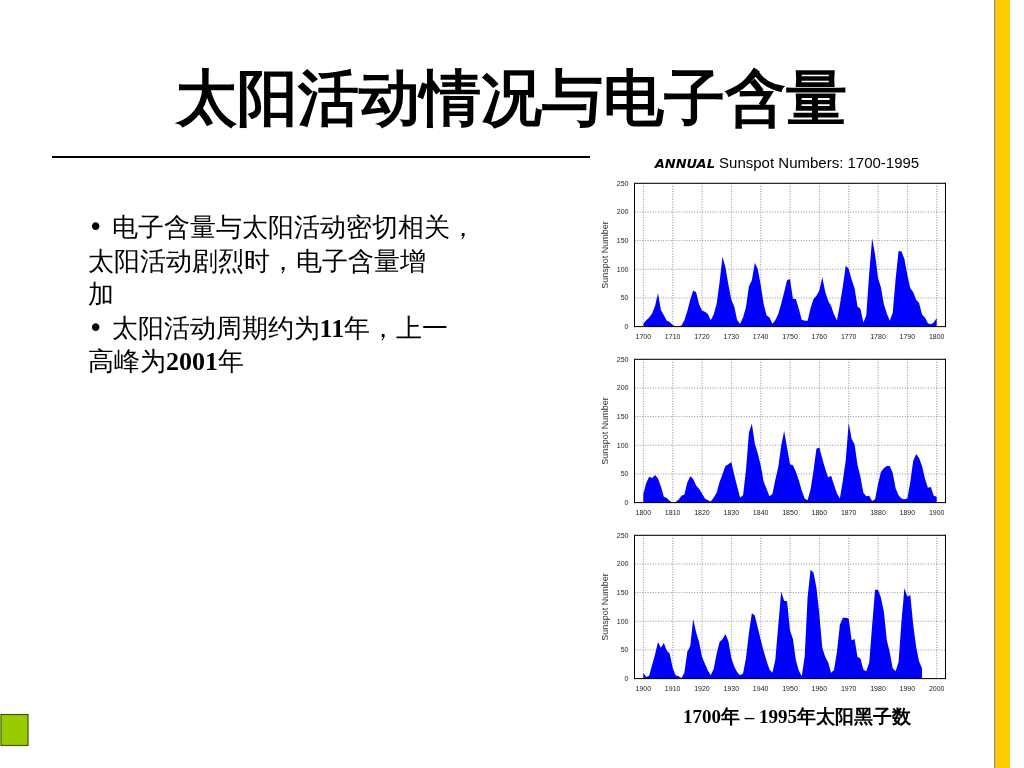 The height and width of the screenshot is (768, 1024). Describe the element at coordinates (786, 163) in the screenshot. I see `chart-title: ANNUAL Sunspot Numbers: 1700-1995` at that location.